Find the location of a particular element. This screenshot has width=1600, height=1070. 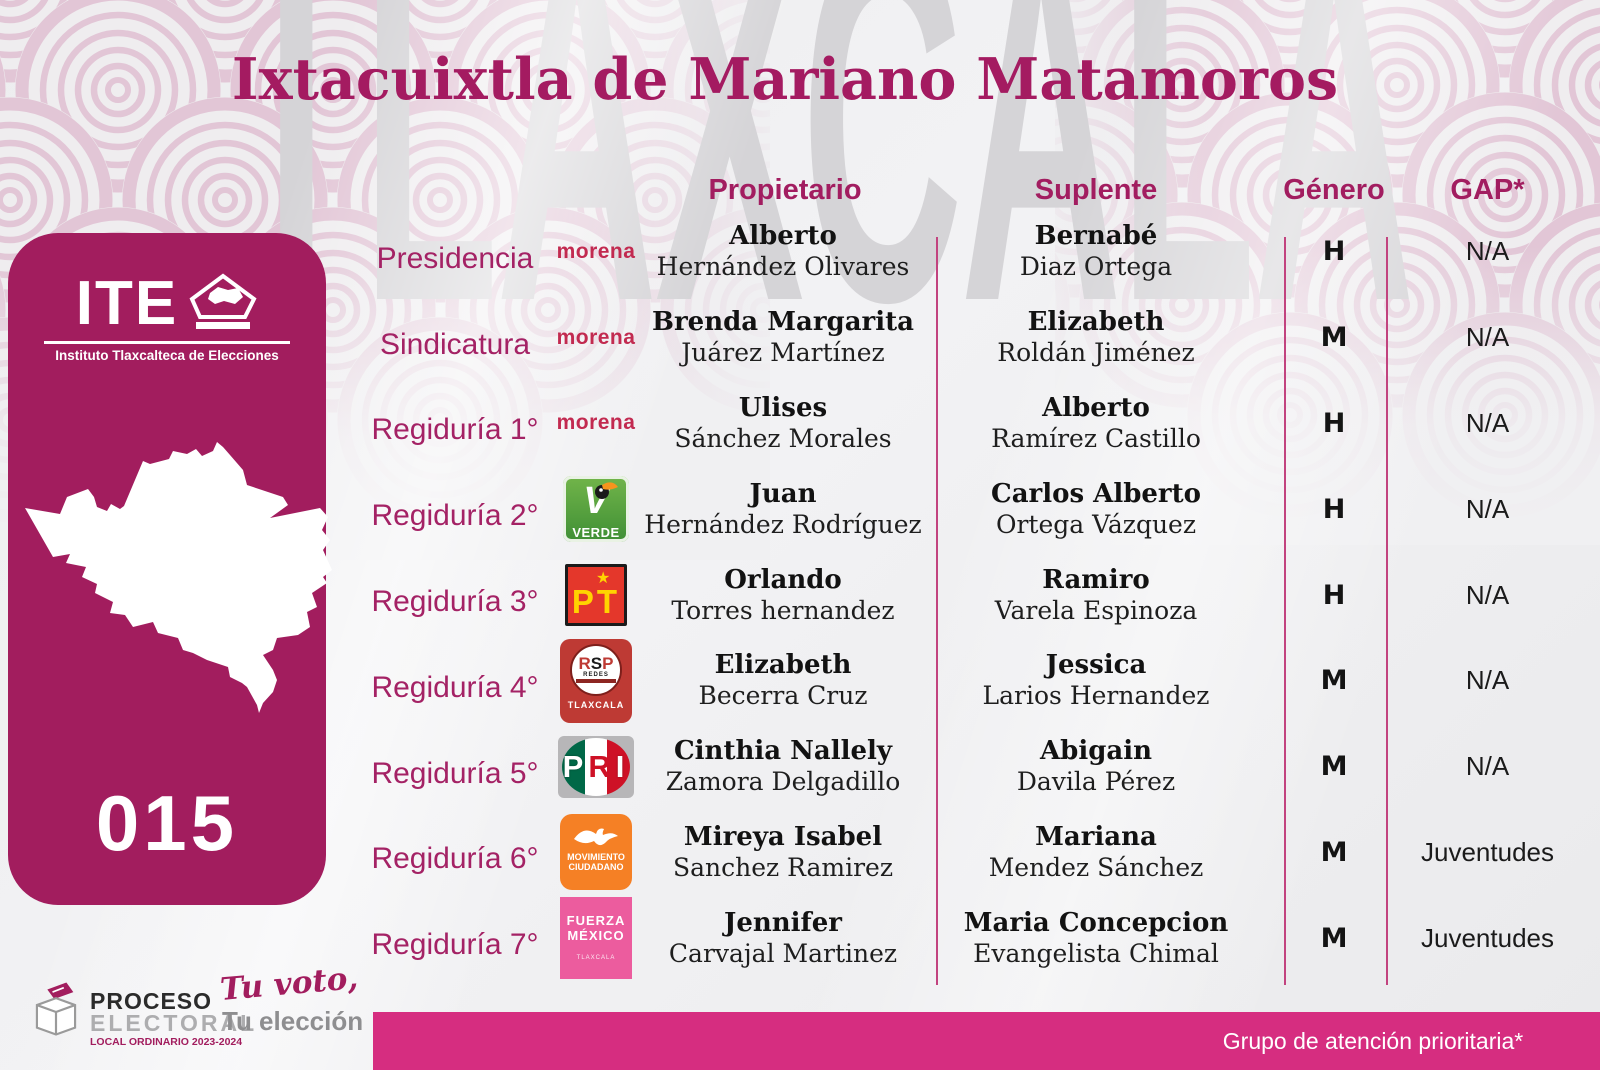

party-cell: ★ PT is located at coordinates (596, 595).